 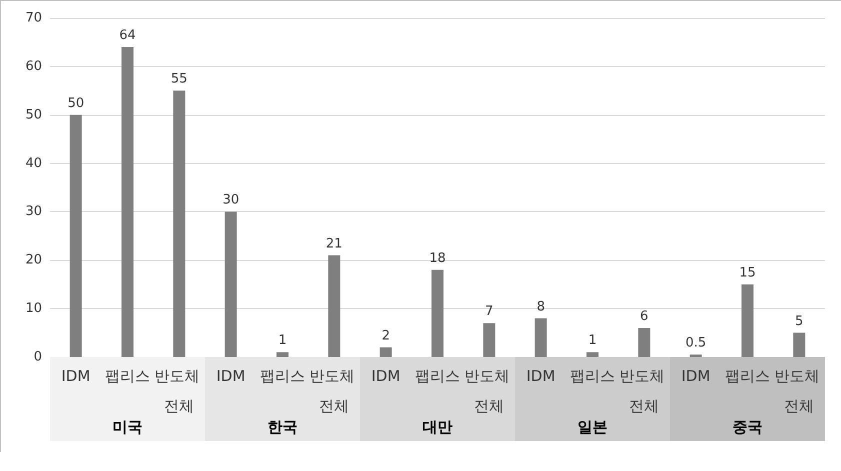 What do you see at coordinates (33, 308) in the screenshot?
I see `y-tick-label: 10` at bounding box center [33, 308].